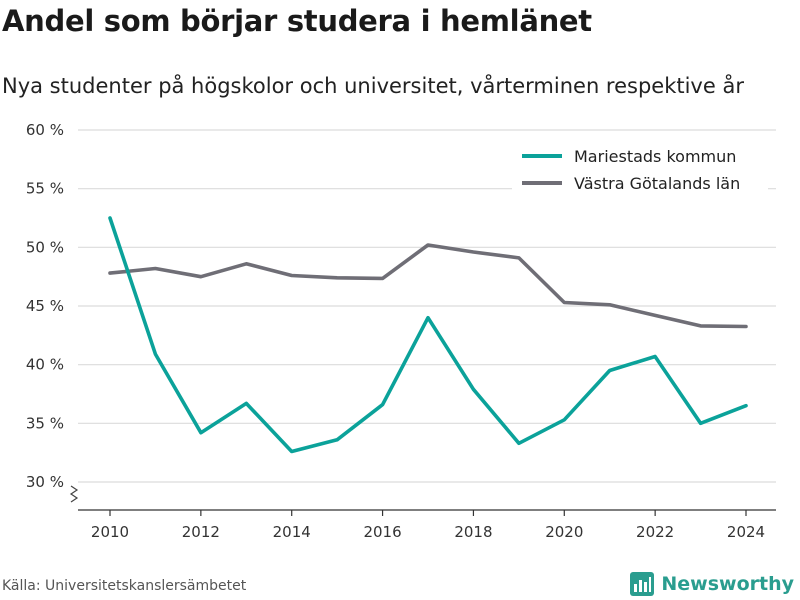 The height and width of the screenshot is (600, 800). I want to click on y-axis-ticks: 30 % 35 % 40 % 45 % 50 % 55 % 60 %, so click(52, 312).